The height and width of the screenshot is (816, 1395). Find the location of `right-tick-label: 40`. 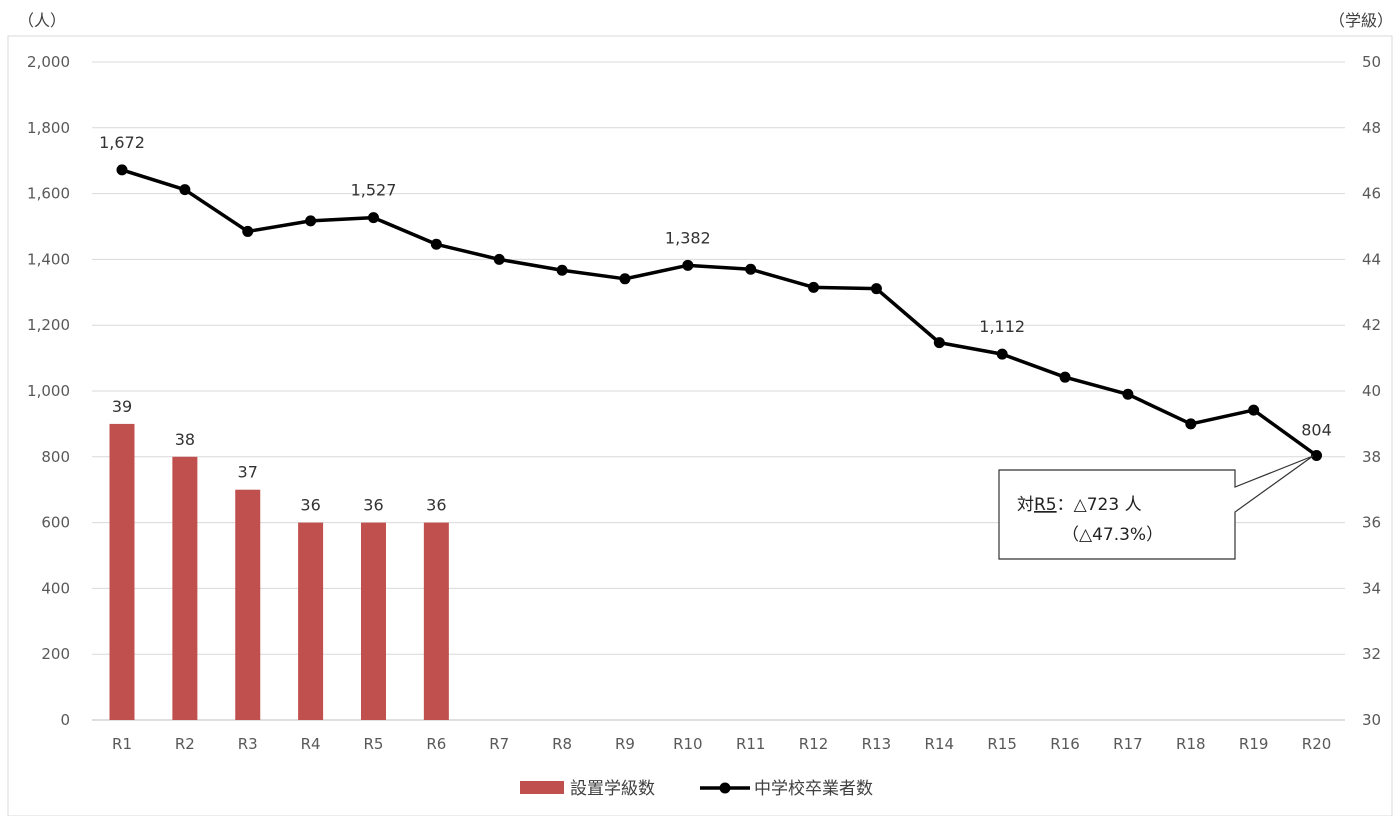

right-tick-label: 40 is located at coordinates (1371, 391).